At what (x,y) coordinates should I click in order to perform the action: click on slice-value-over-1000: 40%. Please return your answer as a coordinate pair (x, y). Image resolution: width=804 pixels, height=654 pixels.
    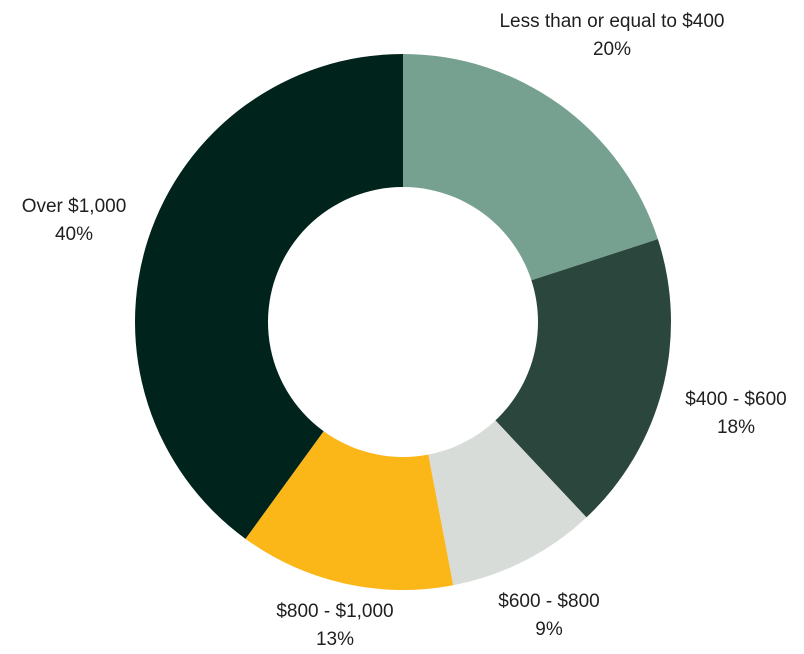
    Looking at the image, I should click on (74, 234).